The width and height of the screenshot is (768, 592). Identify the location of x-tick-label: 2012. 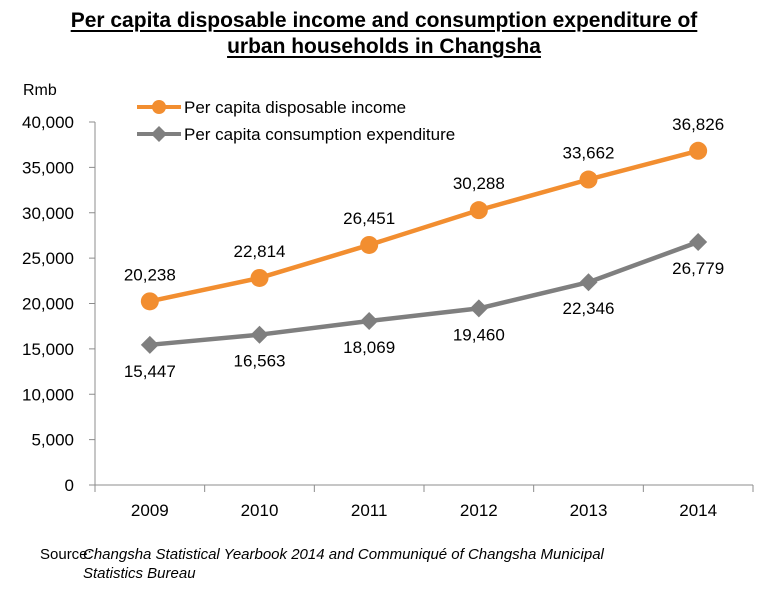
(479, 510).